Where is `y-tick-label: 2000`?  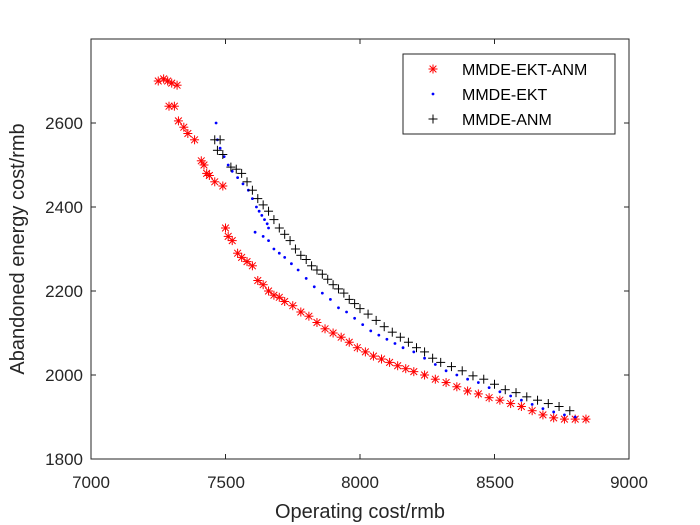
y-tick-label: 2000 is located at coordinates (64, 375).